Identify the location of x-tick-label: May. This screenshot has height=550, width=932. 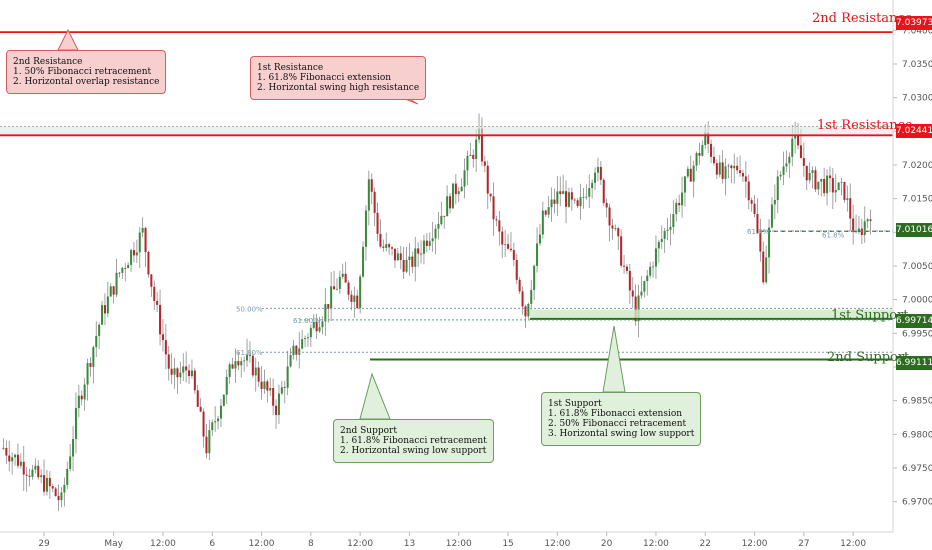
(113, 544).